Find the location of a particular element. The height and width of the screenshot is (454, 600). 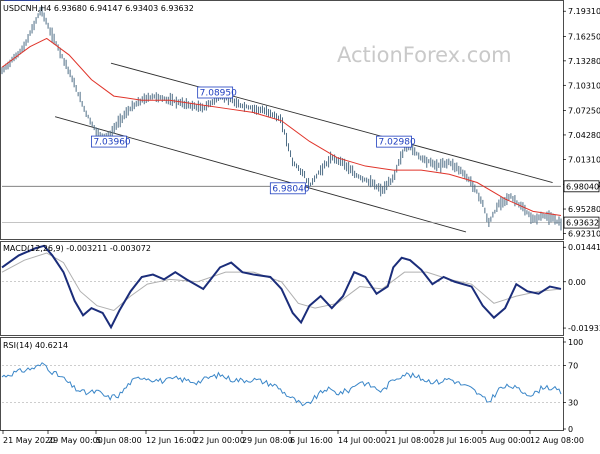

macd-tick-label: 0.01441 is located at coordinates (584, 247).